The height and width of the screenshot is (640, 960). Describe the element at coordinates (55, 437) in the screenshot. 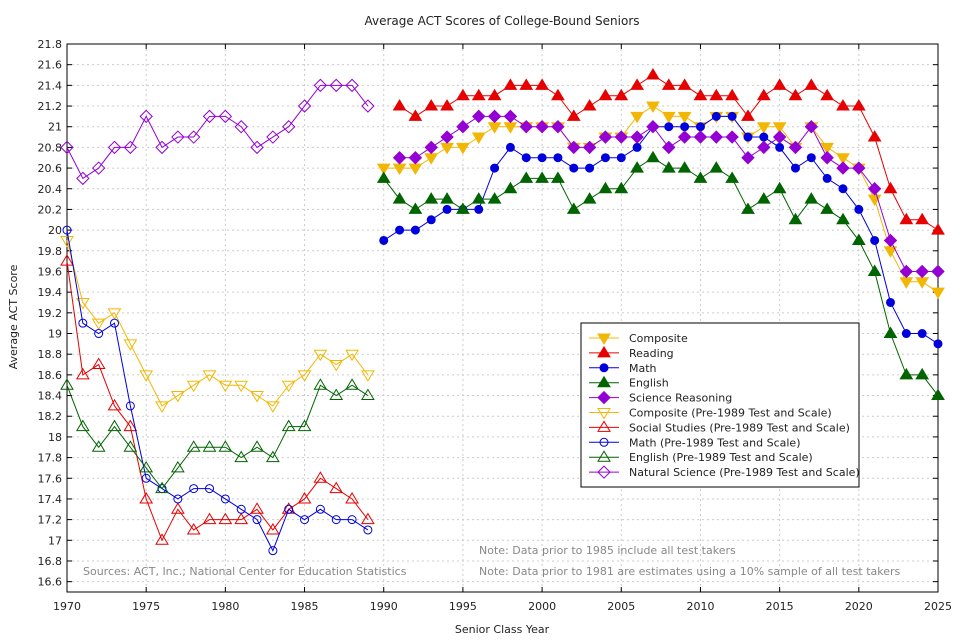

I see `y-tick-label: 18` at that location.